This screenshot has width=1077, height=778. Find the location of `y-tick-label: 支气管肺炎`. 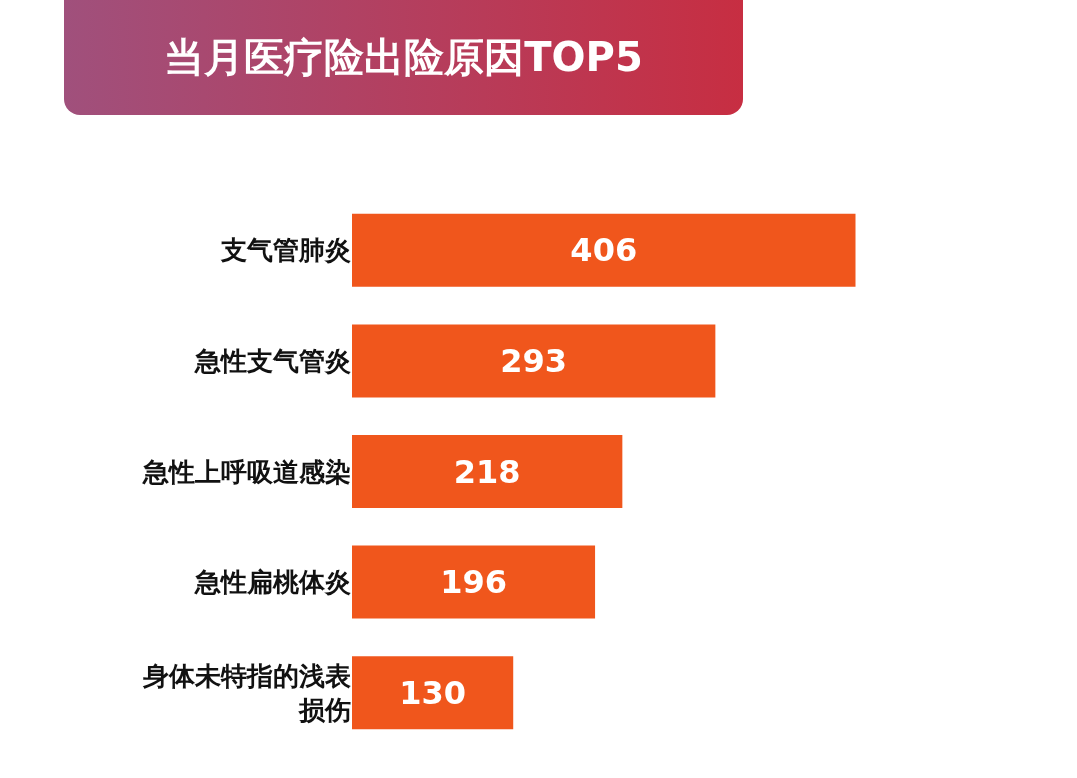

y-tick-label: 支气管肺炎 is located at coordinates (285, 250).